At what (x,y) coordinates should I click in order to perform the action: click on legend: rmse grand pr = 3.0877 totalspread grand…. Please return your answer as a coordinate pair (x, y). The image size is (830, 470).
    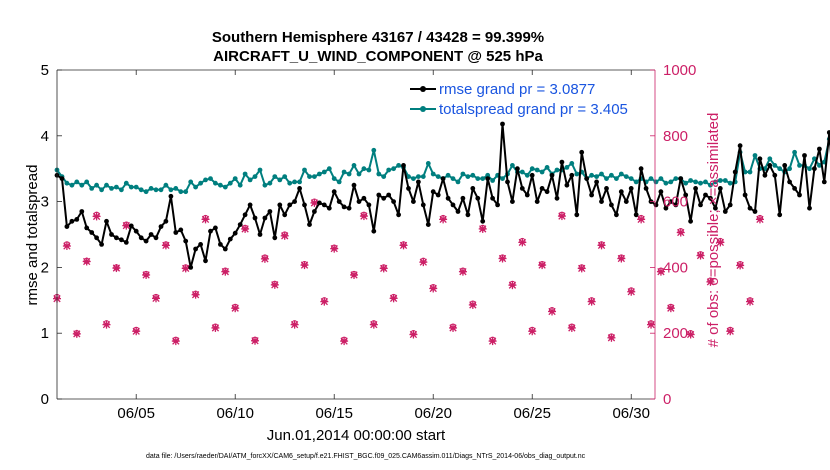
    Looking at the image, I should click on (519, 99).